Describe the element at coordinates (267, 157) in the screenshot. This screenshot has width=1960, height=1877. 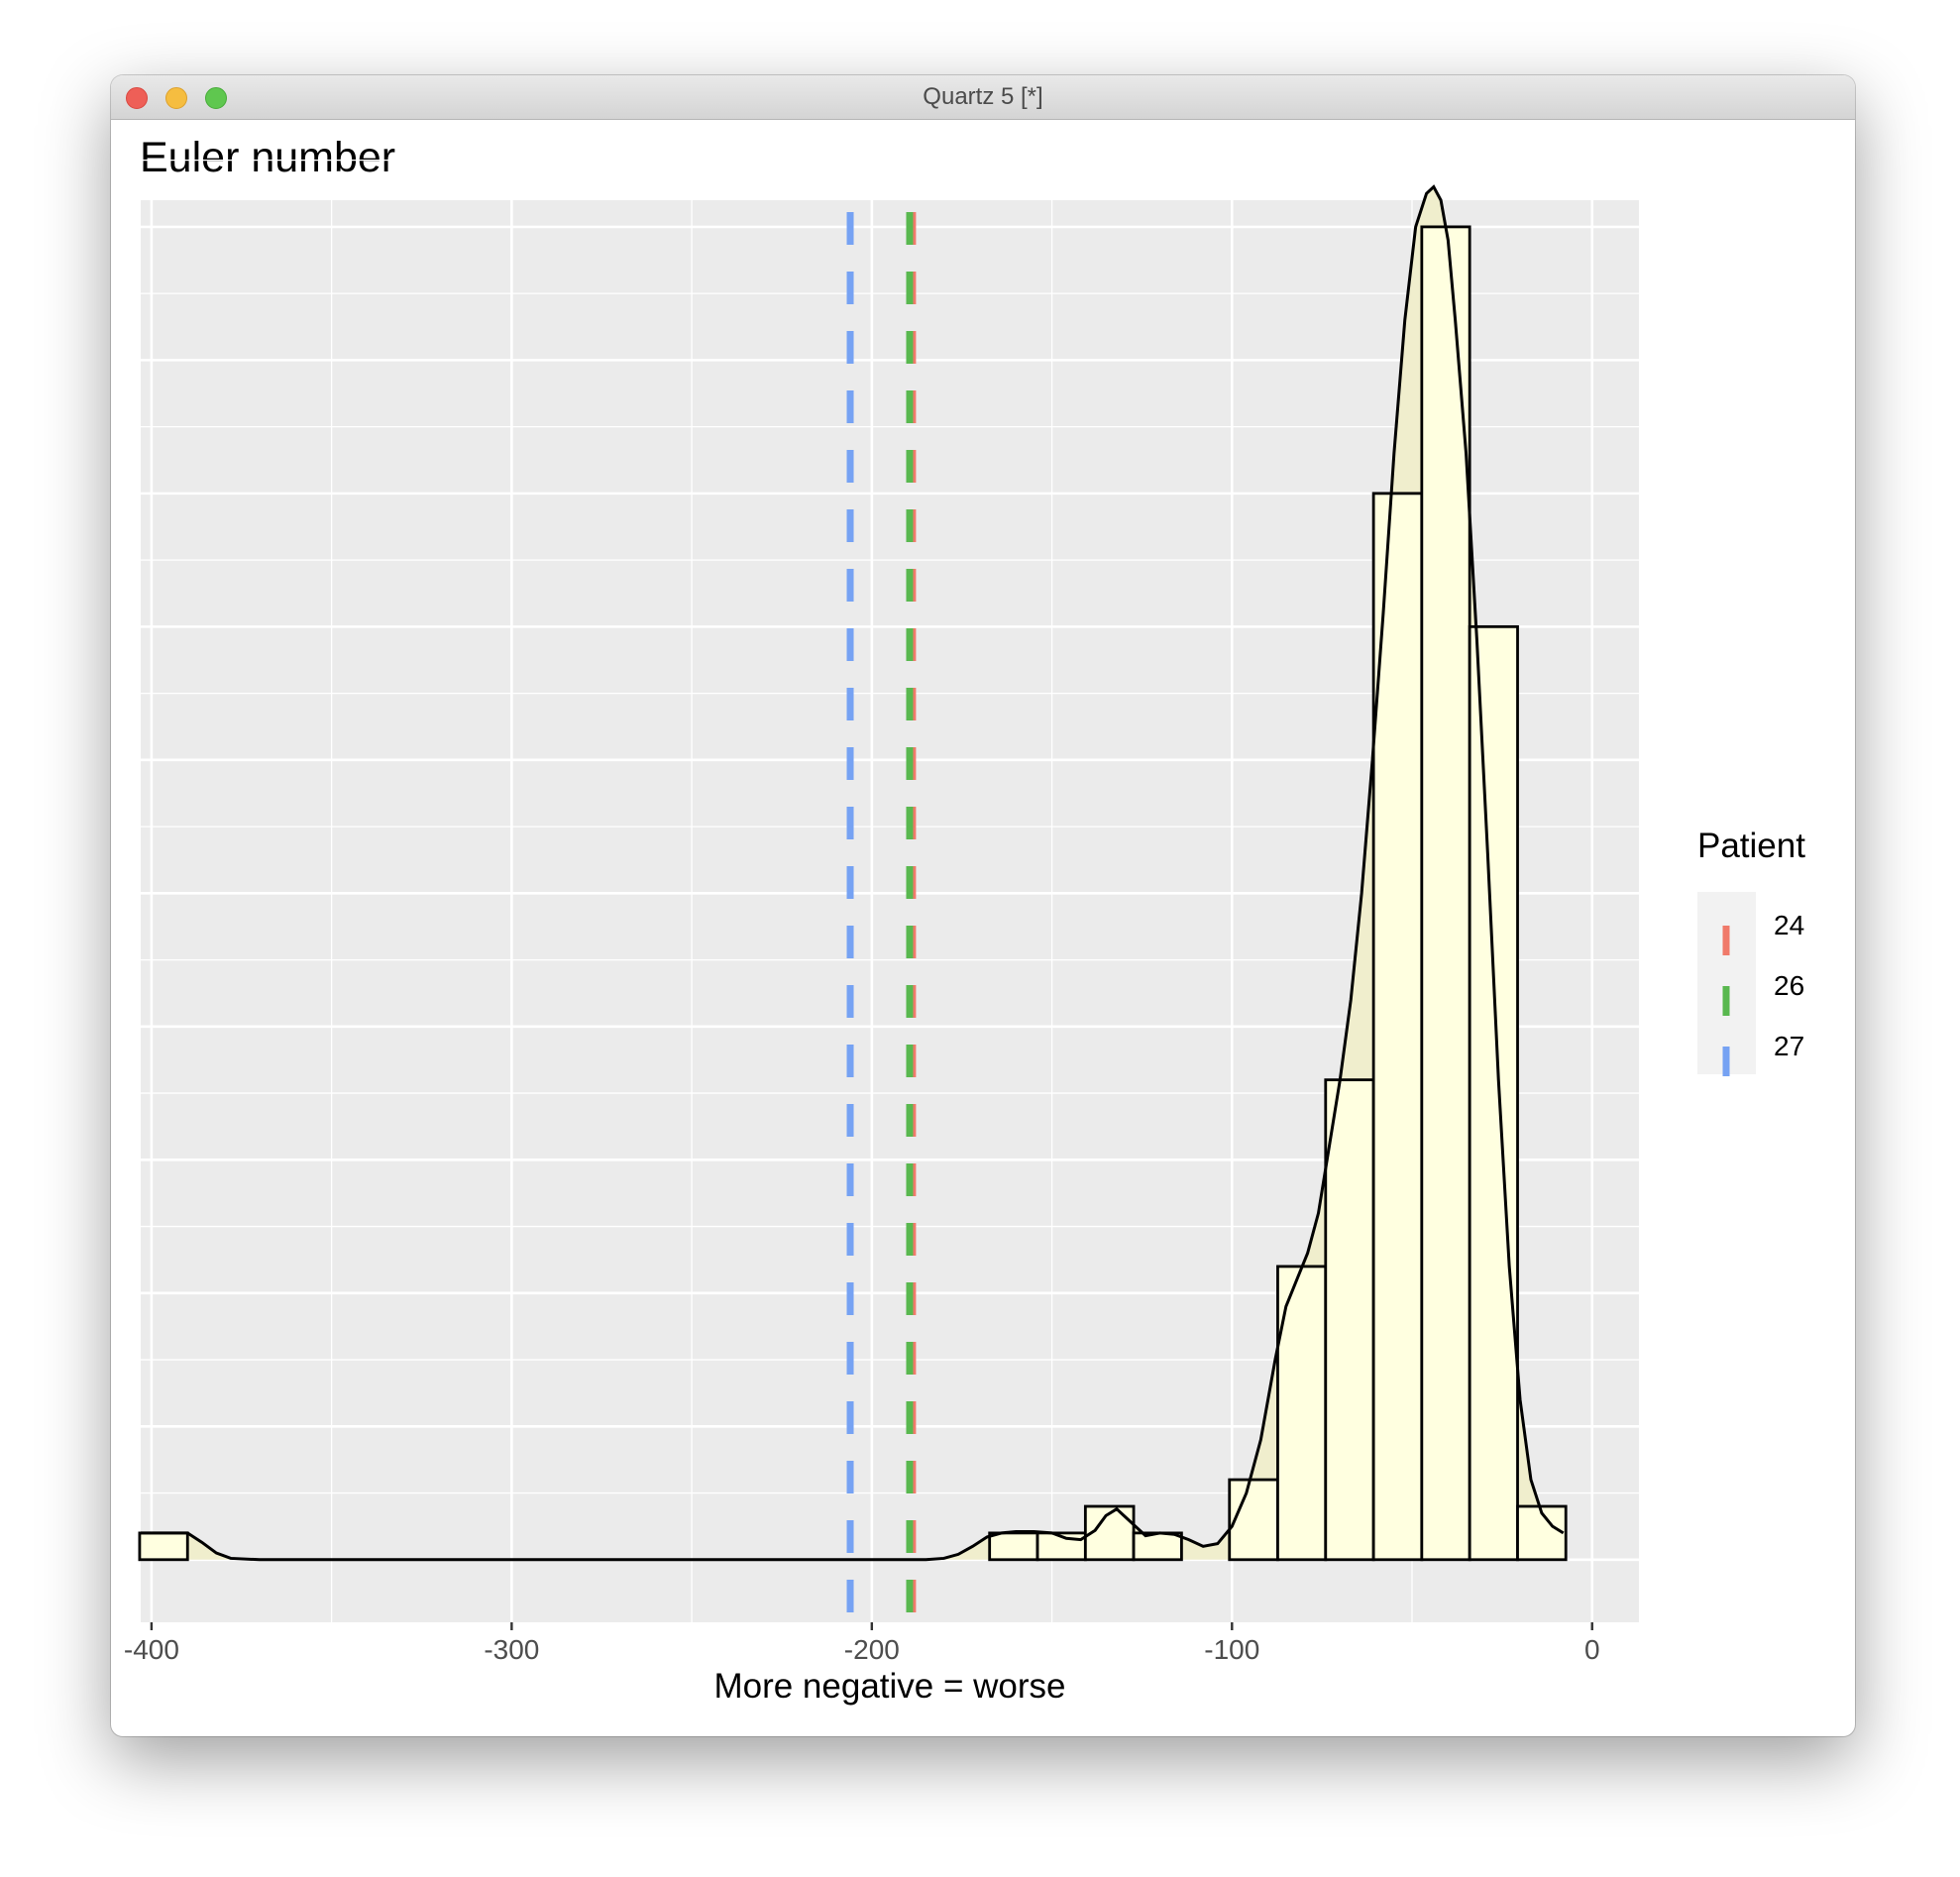
I see `chart-title: Euler number` at that location.